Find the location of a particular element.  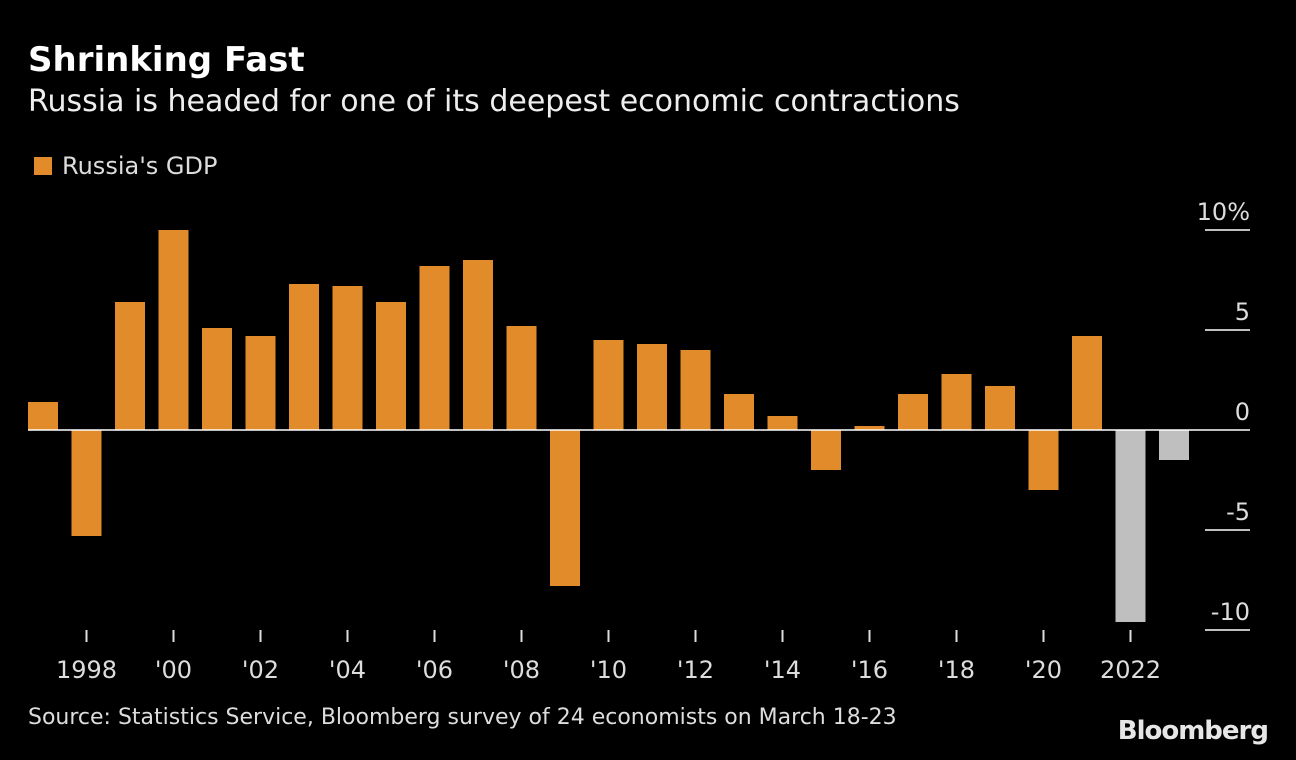

bar-2001 is located at coordinates (217, 379).